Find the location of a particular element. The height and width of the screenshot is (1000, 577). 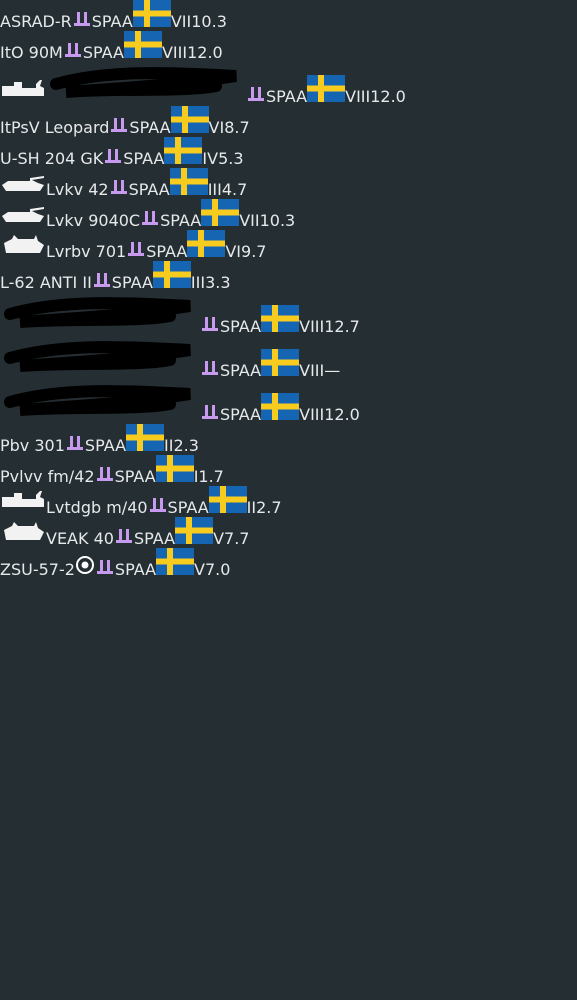

rank: VII is located at coordinates (181, 21).